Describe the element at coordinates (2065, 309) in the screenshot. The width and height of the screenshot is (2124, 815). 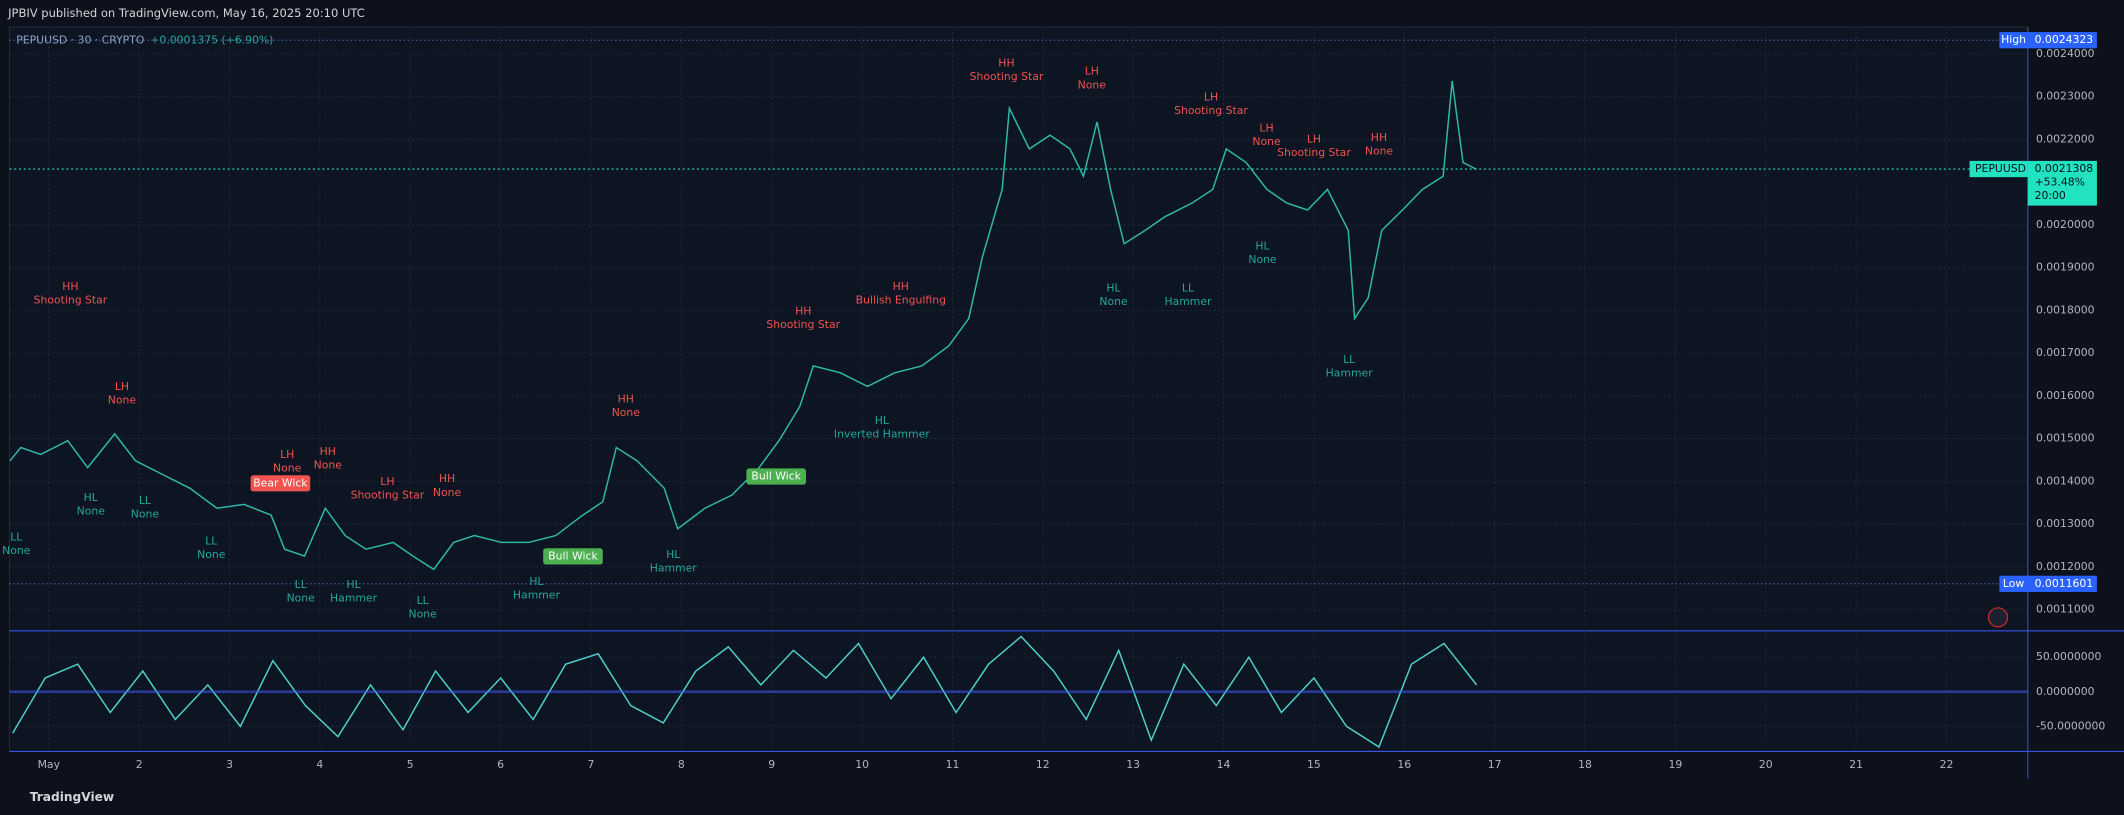
I see `y-tick-label: 0.0018000` at that location.